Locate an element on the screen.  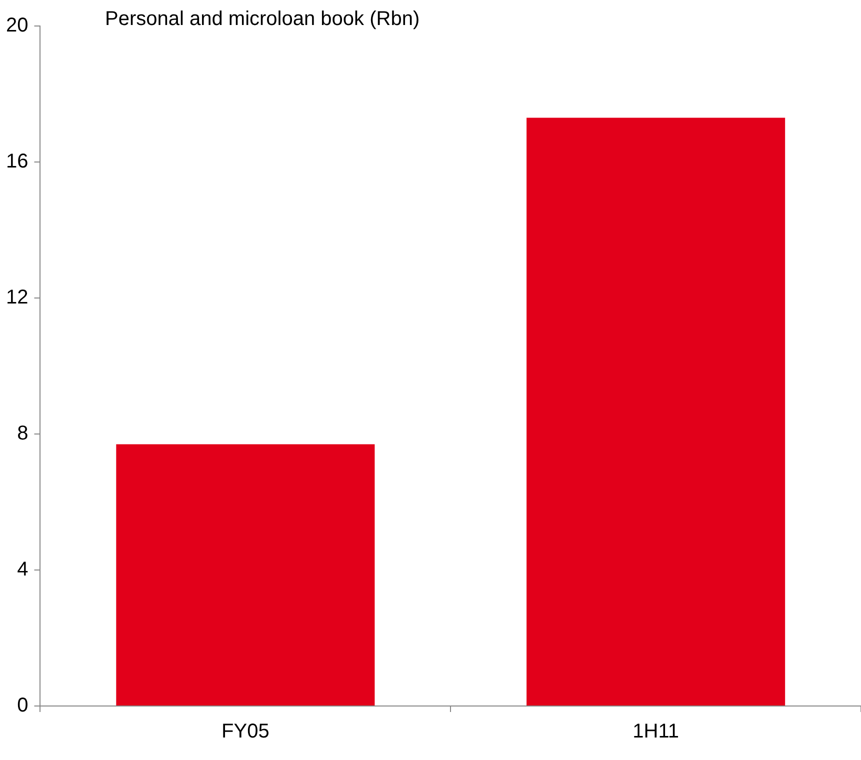
y-tick-label: 4 is located at coordinates (22, 569).